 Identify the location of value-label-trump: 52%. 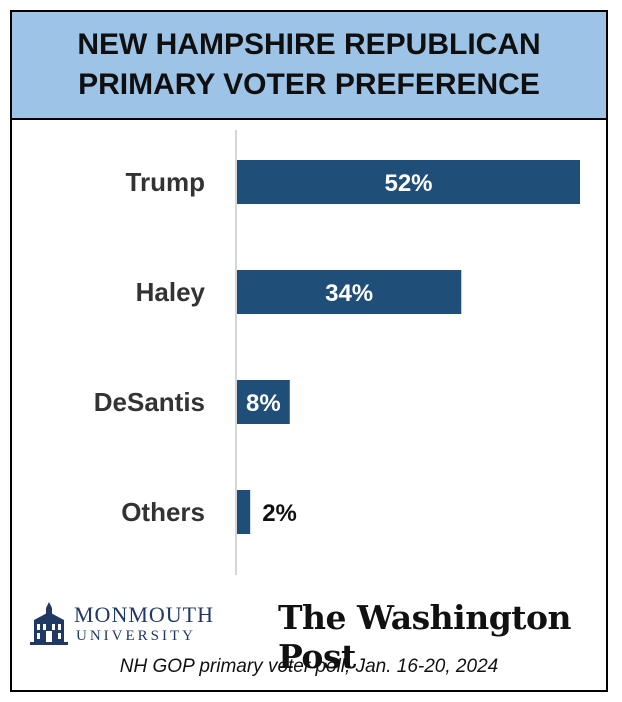
(408, 183).